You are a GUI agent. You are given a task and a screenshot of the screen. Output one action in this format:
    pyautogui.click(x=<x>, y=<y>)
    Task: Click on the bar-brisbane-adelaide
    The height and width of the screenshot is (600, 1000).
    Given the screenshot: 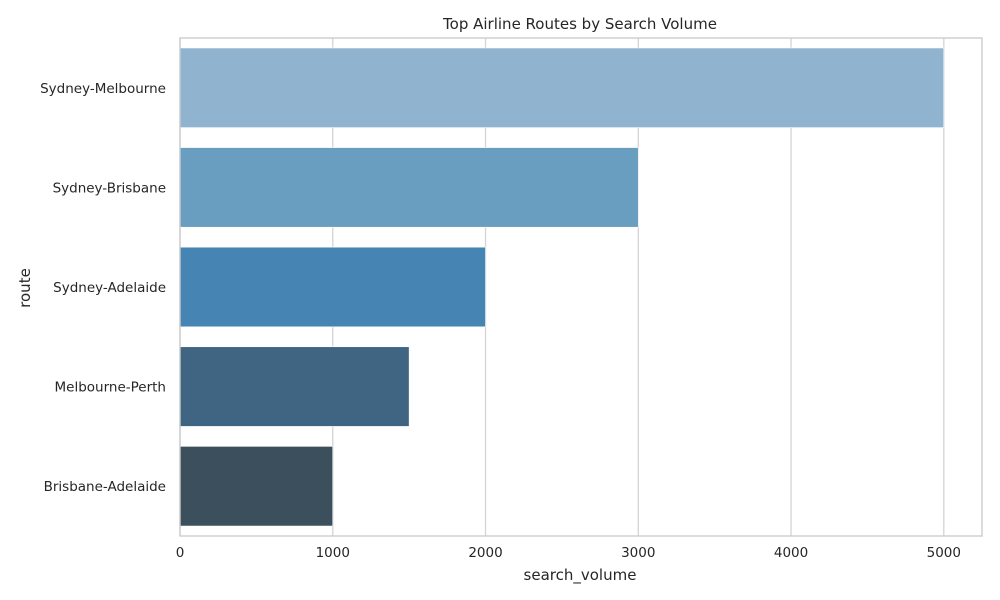 What is the action you would take?
    pyautogui.click(x=256, y=486)
    